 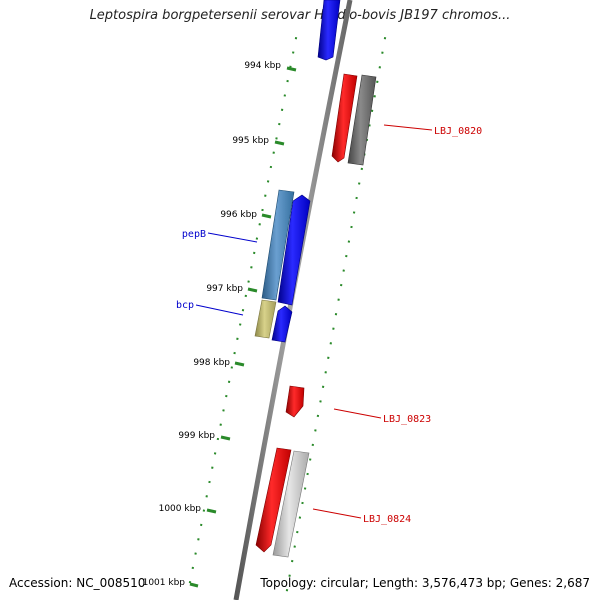 I want to click on tick-1000: 1000 kbp, so click(x=188, y=509).